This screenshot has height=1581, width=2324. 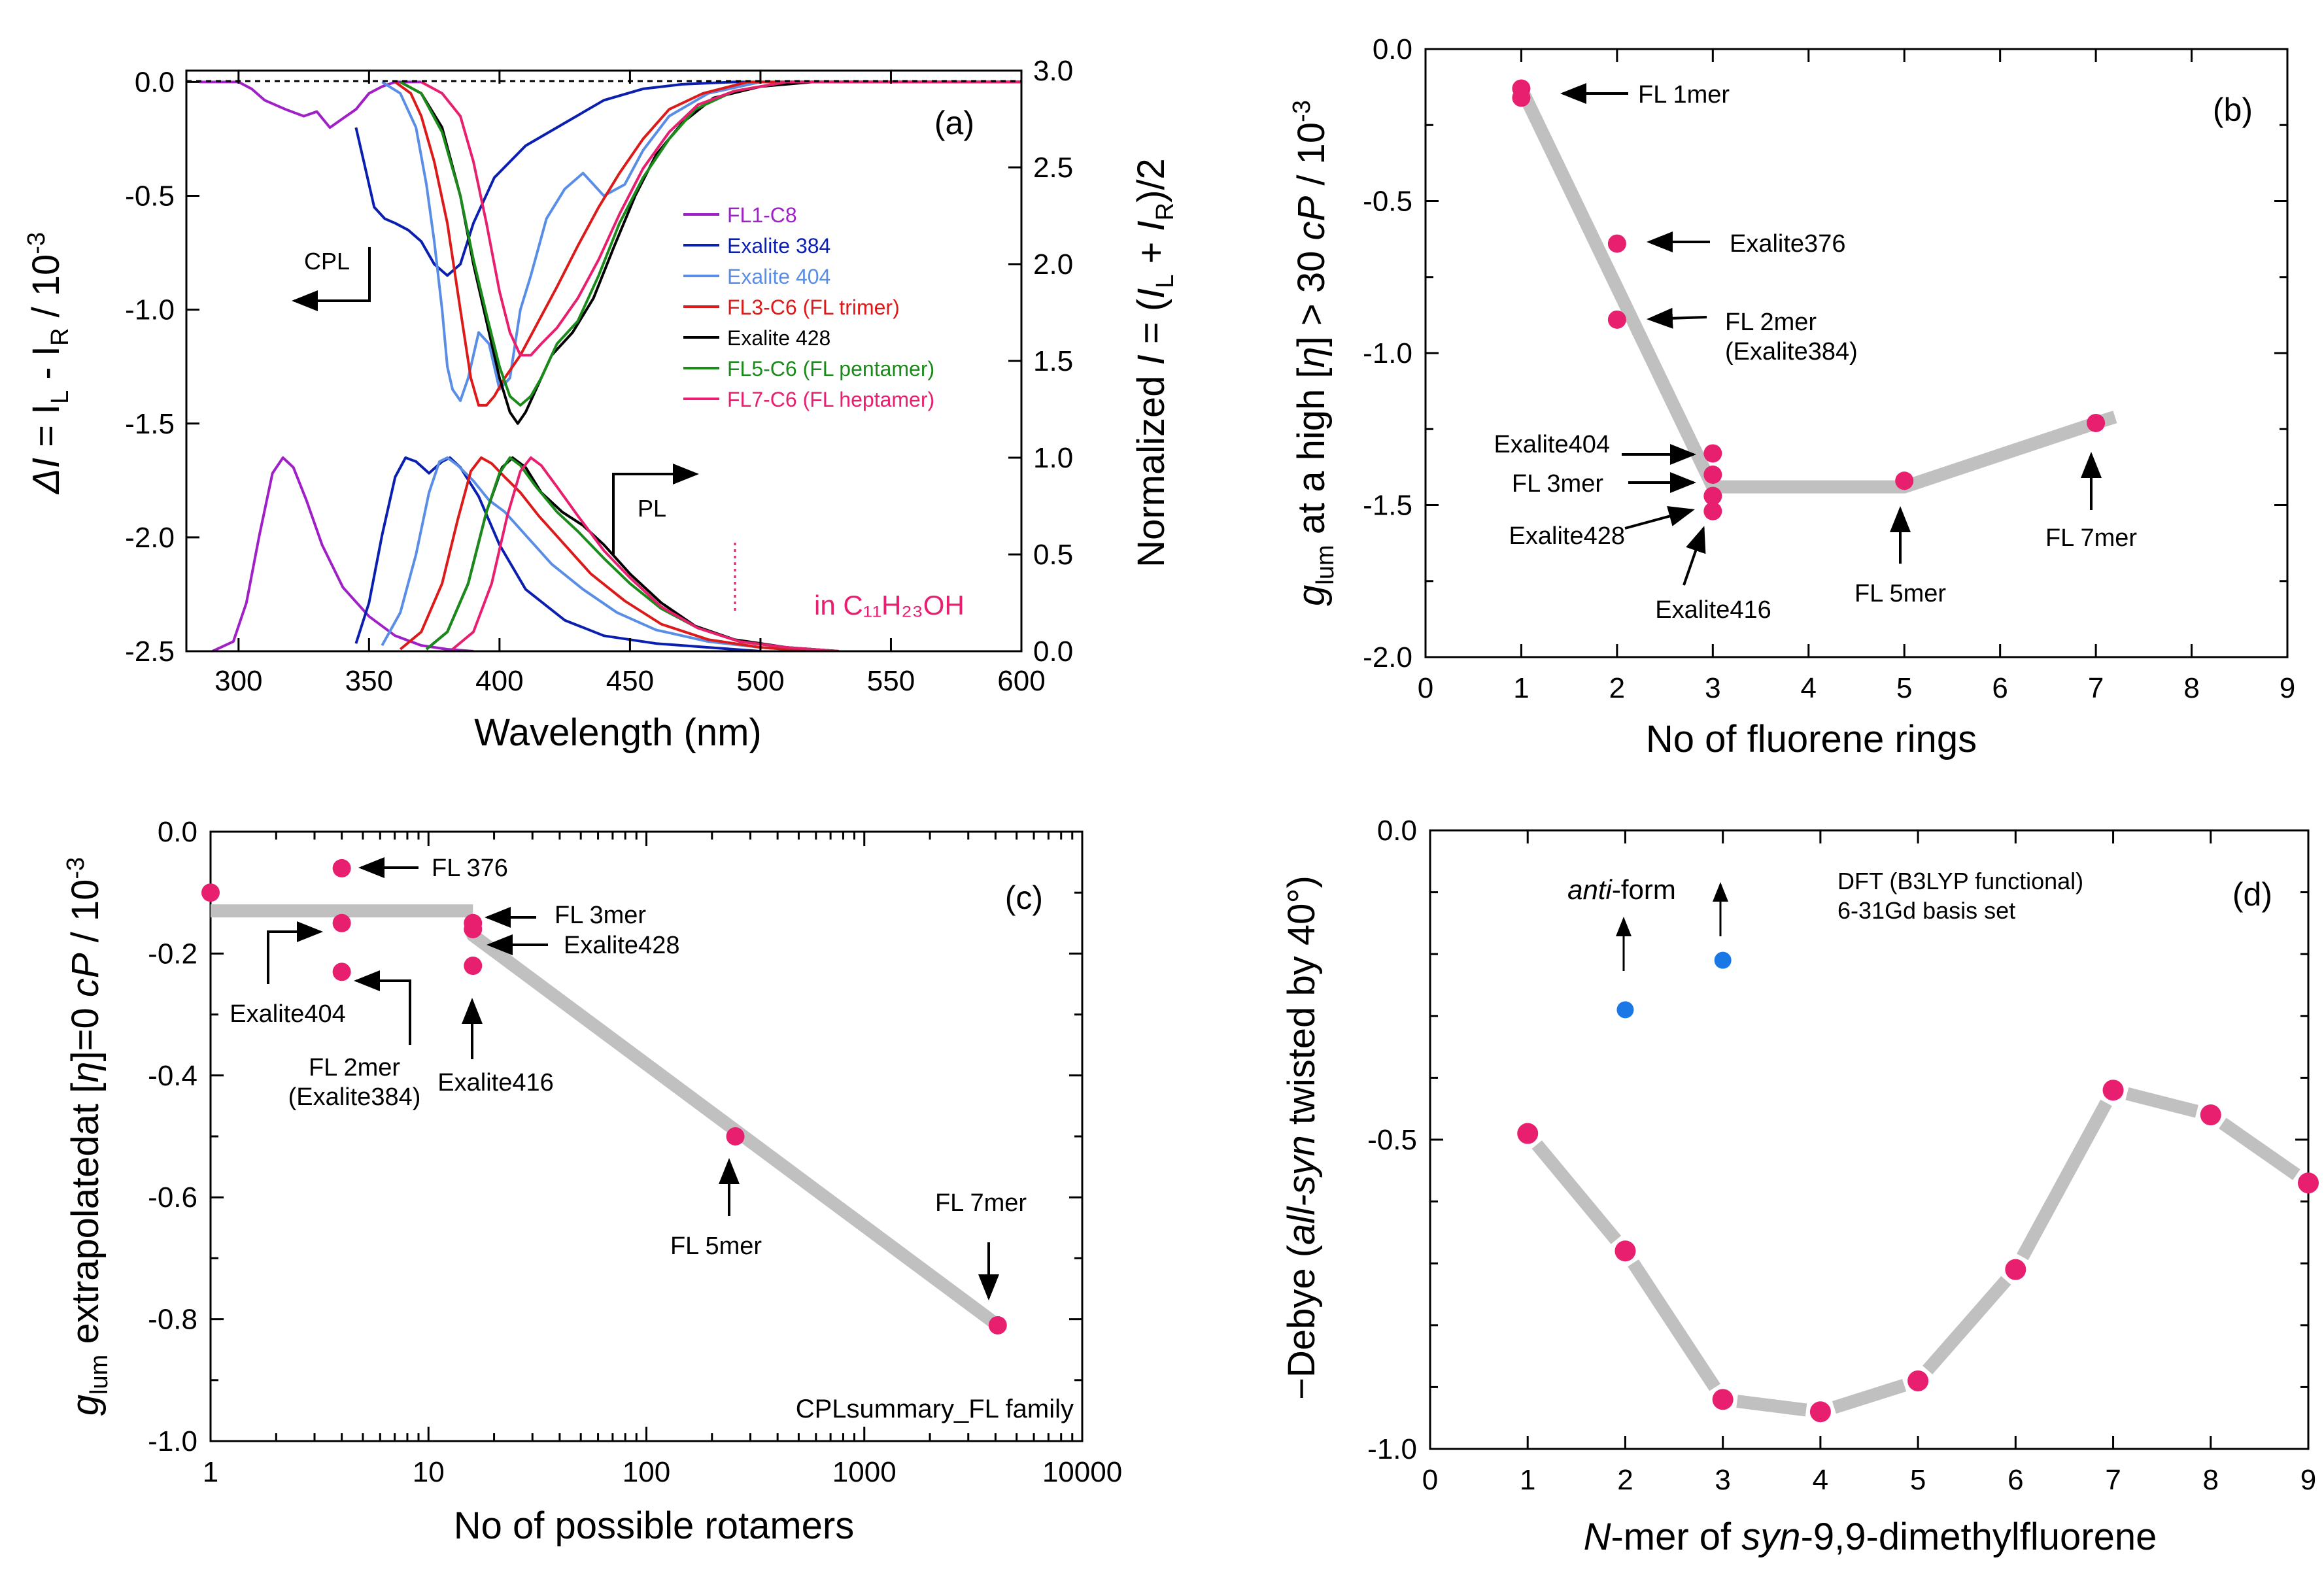 I want to click on cpl-line-fl3-c6-fl-trimer-, so click(x=707, y=243).